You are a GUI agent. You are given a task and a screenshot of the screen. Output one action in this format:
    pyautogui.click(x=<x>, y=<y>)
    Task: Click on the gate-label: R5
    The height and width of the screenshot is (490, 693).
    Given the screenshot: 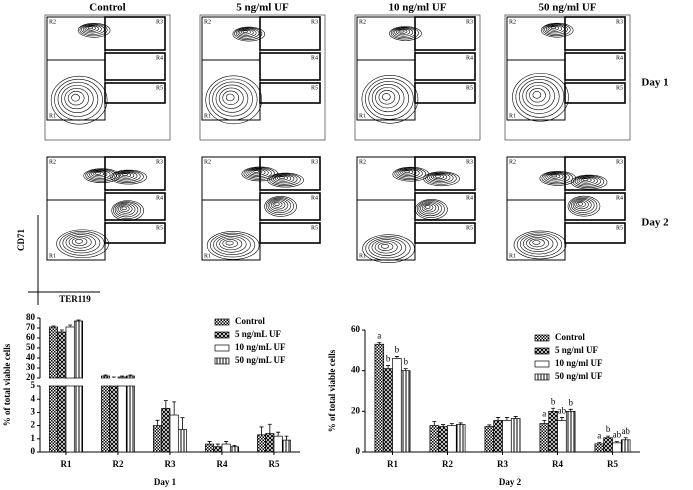 What is the action you would take?
    pyautogui.click(x=314, y=228)
    